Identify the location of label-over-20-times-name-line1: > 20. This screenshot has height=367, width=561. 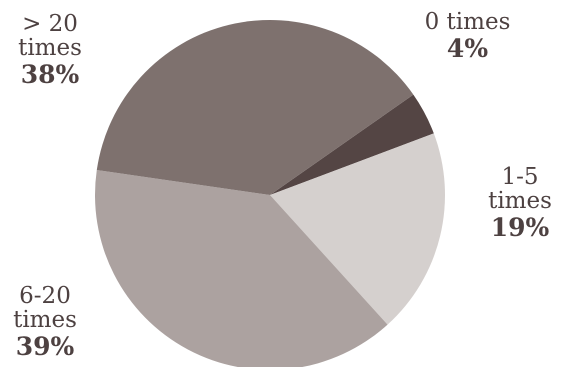
(50, 24).